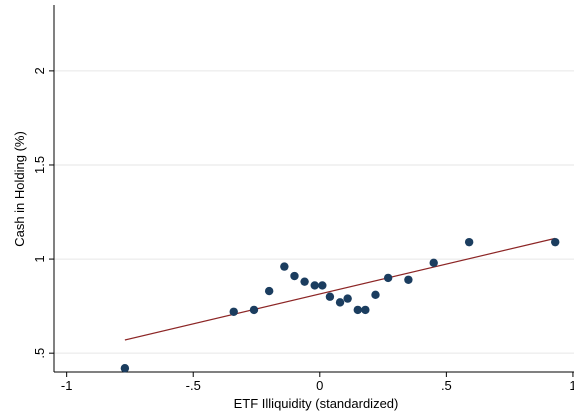  What do you see at coordinates (39, 258) in the screenshot?
I see `y-tick-label: 1` at bounding box center [39, 258].